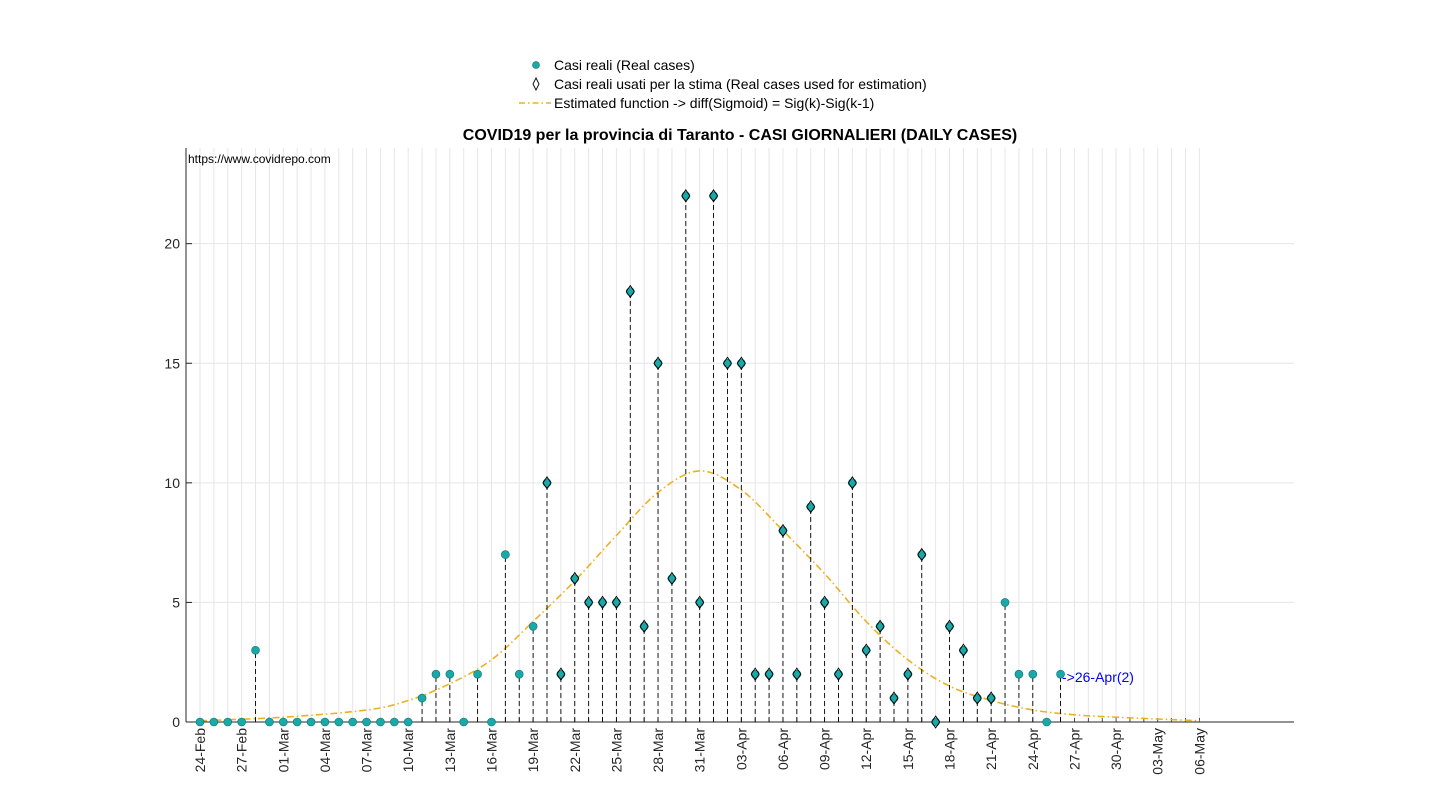 Image resolution: width=1430 pixels, height=800 pixels. Describe the element at coordinates (450, 750) in the screenshot. I see `x-tick-label: 13-Mar` at that location.